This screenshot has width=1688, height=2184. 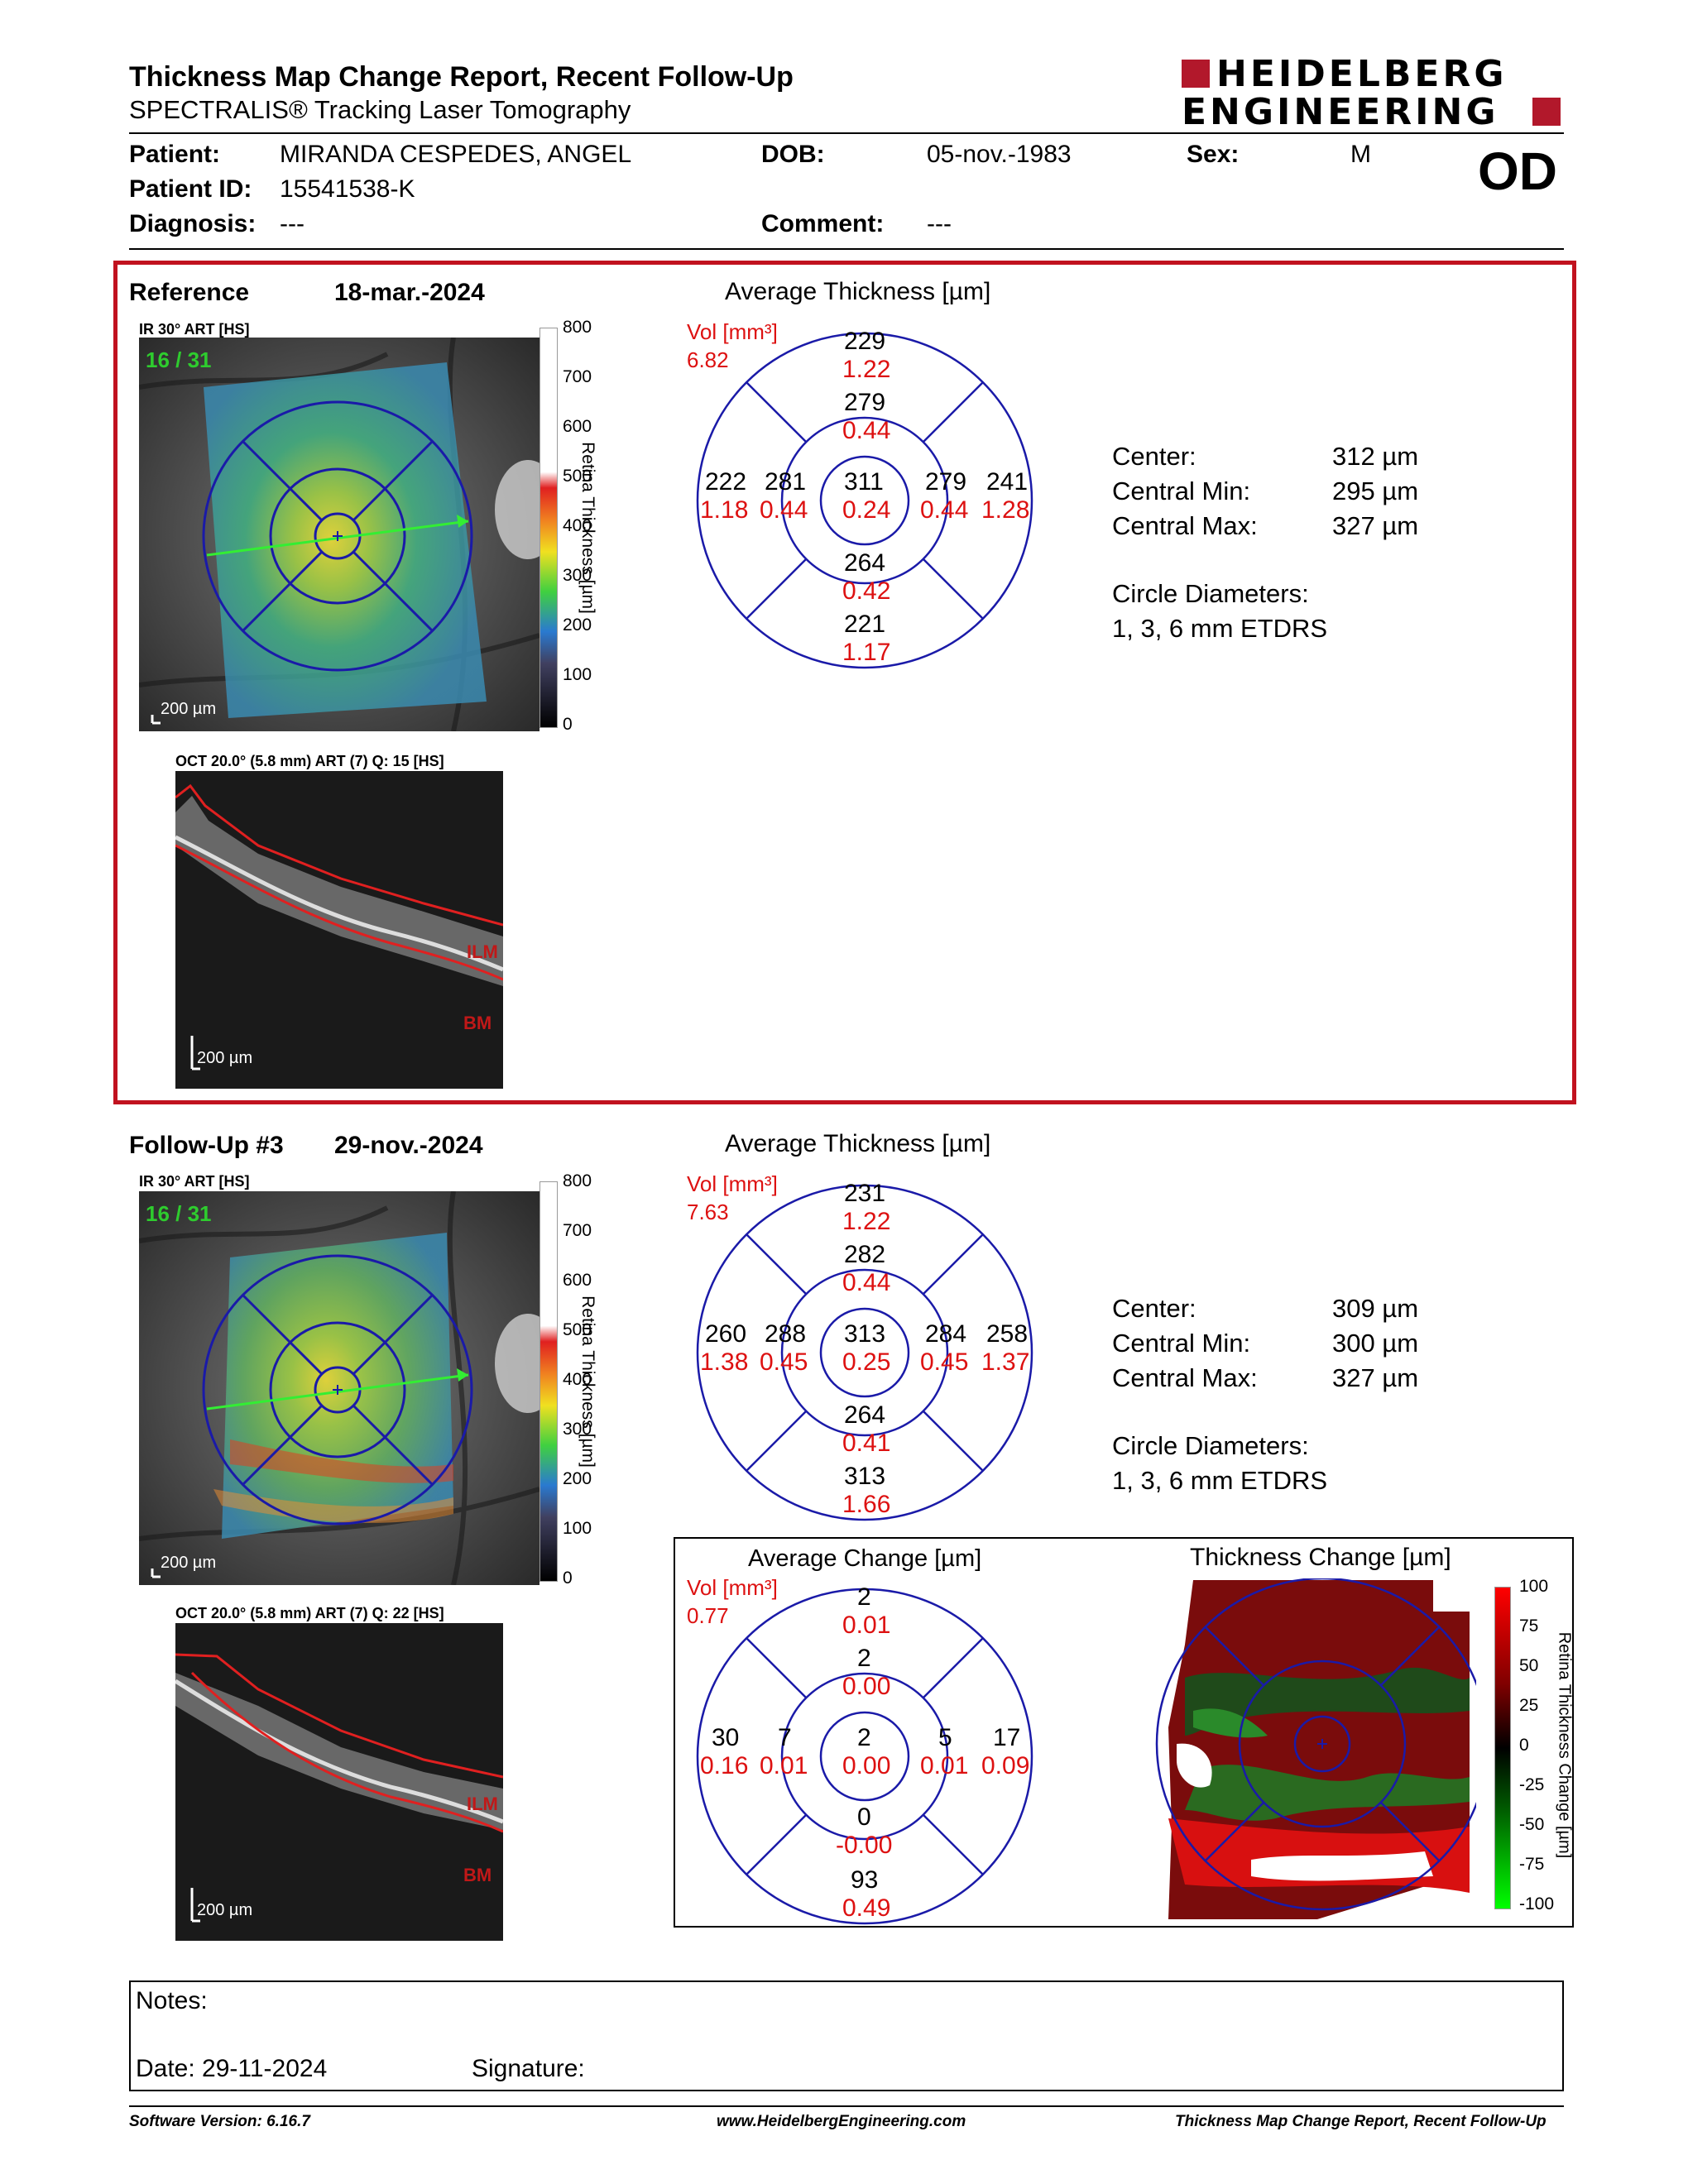 I want to click on etdrs-outer-bottom-volume: 1.66, so click(x=866, y=1504).